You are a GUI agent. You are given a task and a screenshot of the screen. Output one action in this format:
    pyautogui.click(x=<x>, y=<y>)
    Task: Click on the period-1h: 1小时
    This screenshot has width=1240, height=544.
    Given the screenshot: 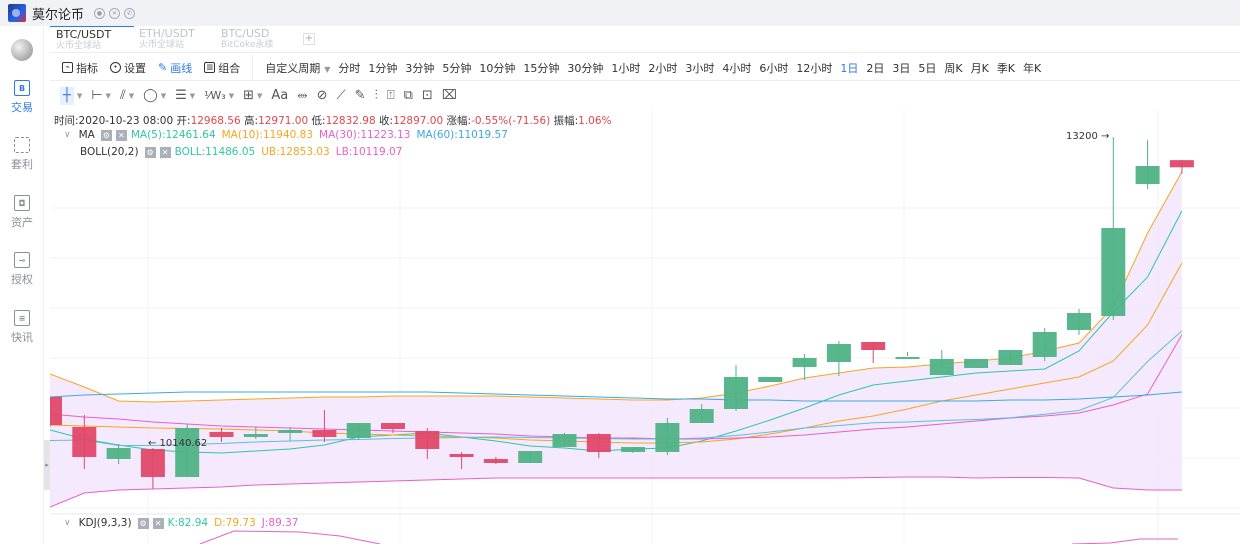 What is the action you would take?
    pyautogui.click(x=626, y=68)
    